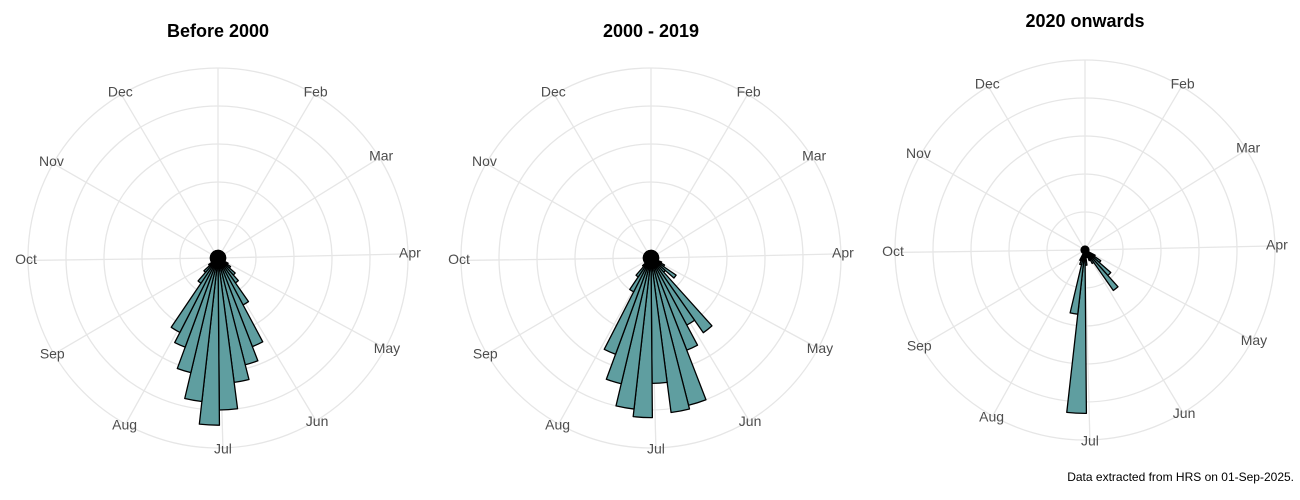  I want to click on chart-title: 2020 onwards, so click(1084, 21).